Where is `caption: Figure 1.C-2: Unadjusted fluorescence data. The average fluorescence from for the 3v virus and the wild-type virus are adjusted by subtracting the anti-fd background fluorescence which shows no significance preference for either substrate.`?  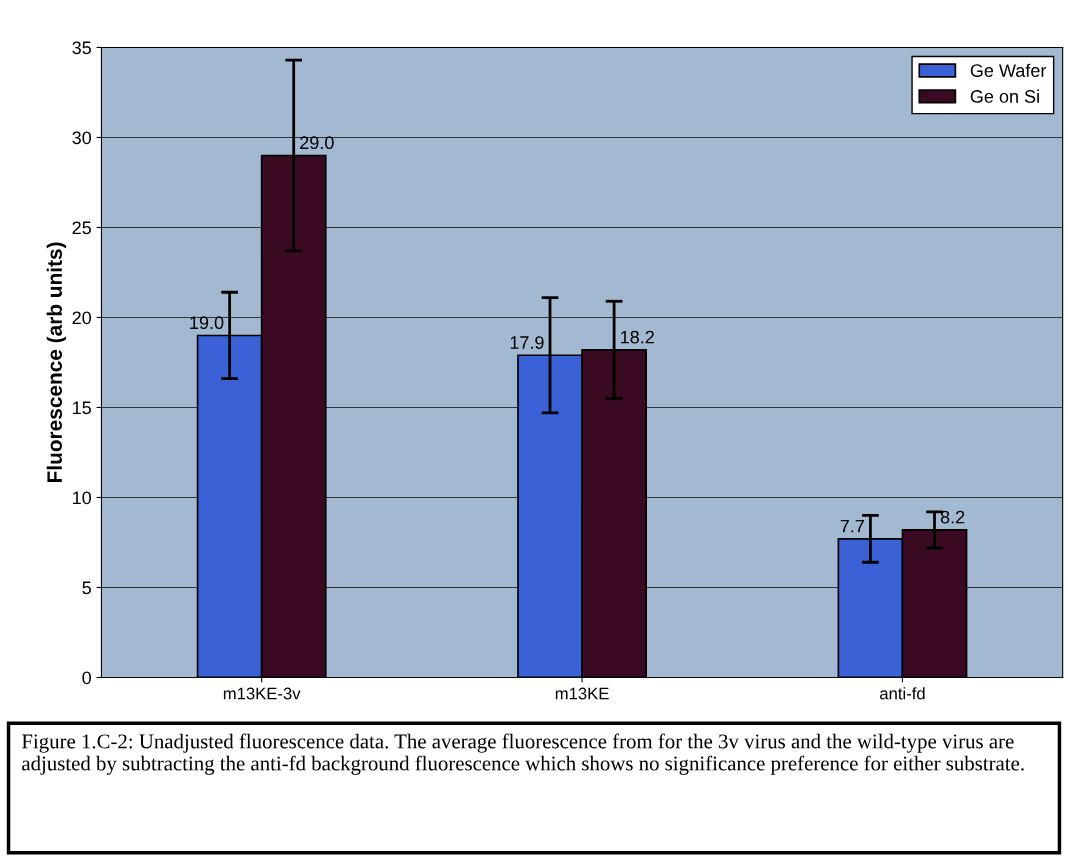 caption: Figure 1.C-2: Unadjusted fluorescence data. The average fluorescence from for the 3v virus and the wild-type virus are adjusted by subtracting the anti-fd background fluorescence which shows no significance preference for either substrate. is located at coordinates (522, 754).